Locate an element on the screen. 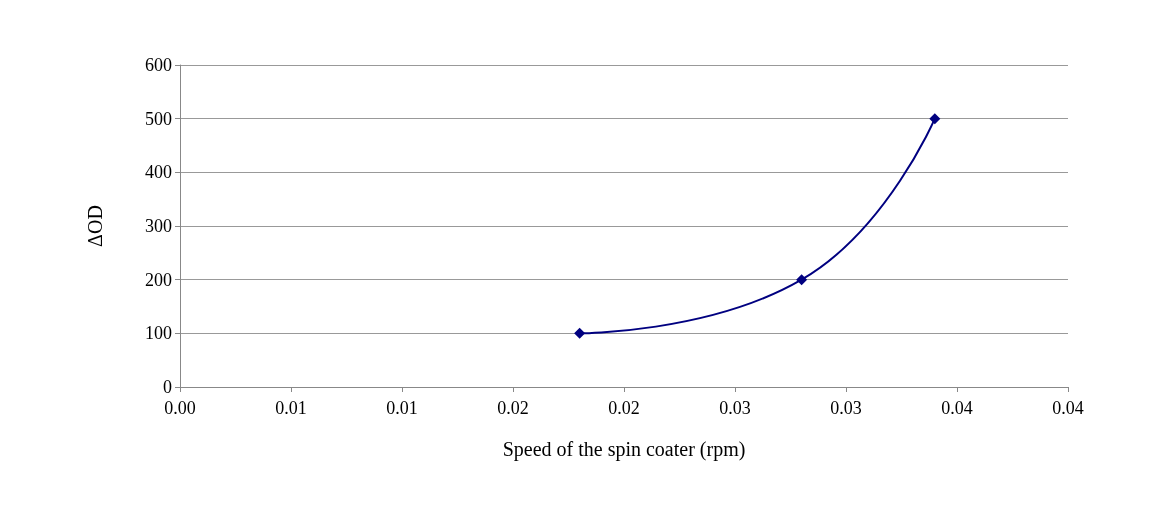 Image resolution: width=1151 pixels, height=527 pixels. y-axis-title: ΔOD is located at coordinates (95, 226).